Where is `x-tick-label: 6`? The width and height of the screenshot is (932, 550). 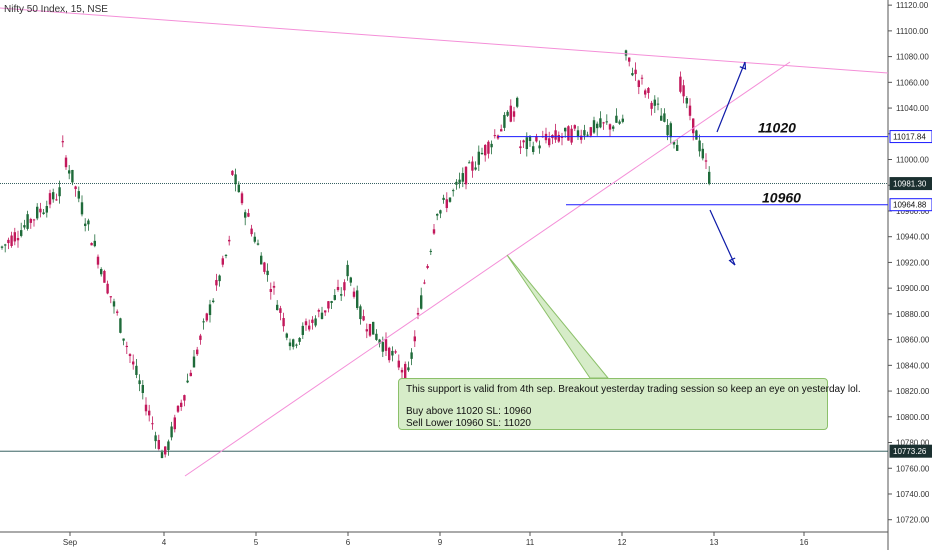
x-tick-label: 6 is located at coordinates (348, 542).